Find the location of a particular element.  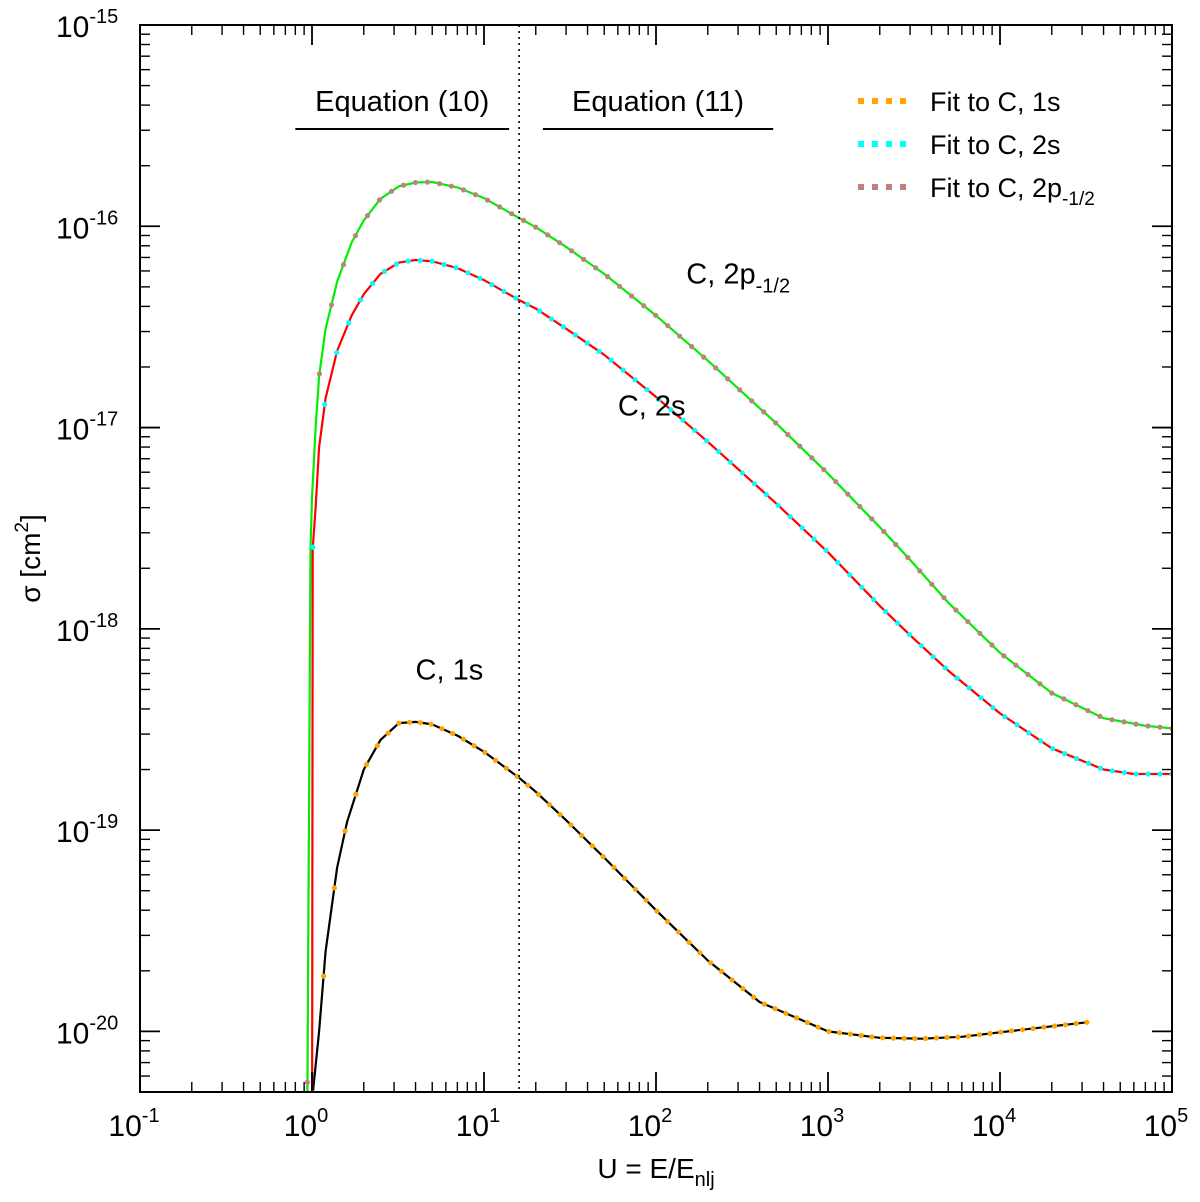

y-tick-label-1: 10-19 is located at coordinates (87, 830).